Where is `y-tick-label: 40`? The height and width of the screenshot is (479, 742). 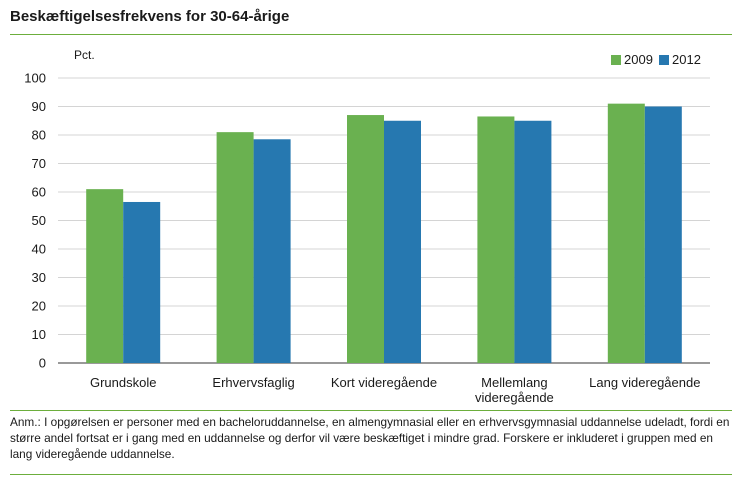
y-tick-label: 40 is located at coordinates (39, 249).